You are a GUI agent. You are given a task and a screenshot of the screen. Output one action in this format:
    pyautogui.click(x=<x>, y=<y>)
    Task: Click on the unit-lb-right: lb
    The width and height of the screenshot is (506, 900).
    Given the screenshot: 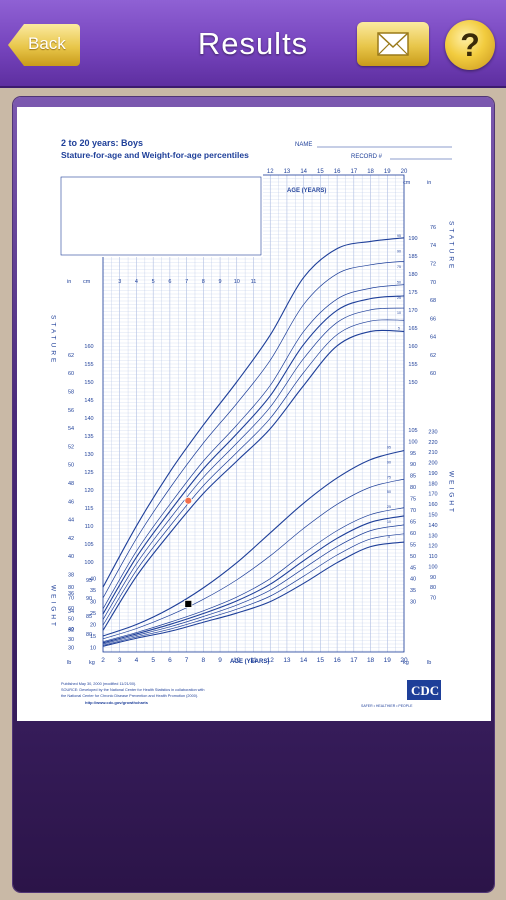 What is the action you would take?
    pyautogui.click(x=429, y=663)
    